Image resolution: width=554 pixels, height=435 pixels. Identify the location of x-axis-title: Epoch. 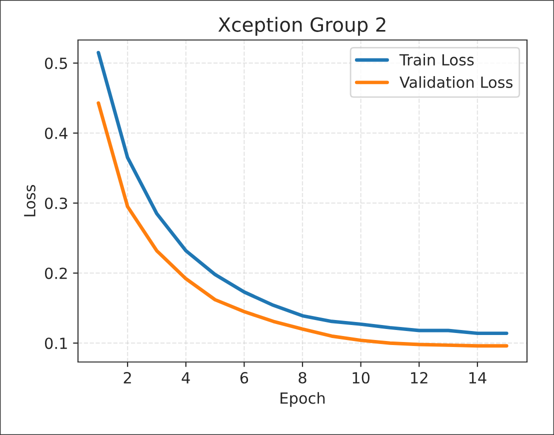
(302, 399).